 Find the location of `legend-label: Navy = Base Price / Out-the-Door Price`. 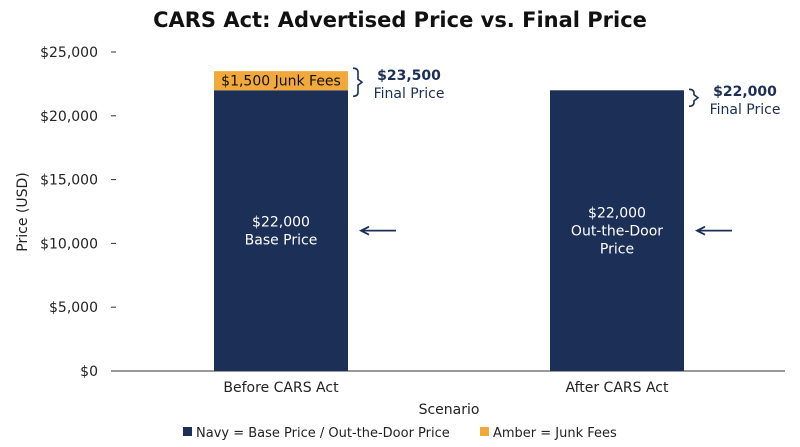

legend-label: Navy = Base Price / Out-the-Door Price is located at coordinates (323, 433).